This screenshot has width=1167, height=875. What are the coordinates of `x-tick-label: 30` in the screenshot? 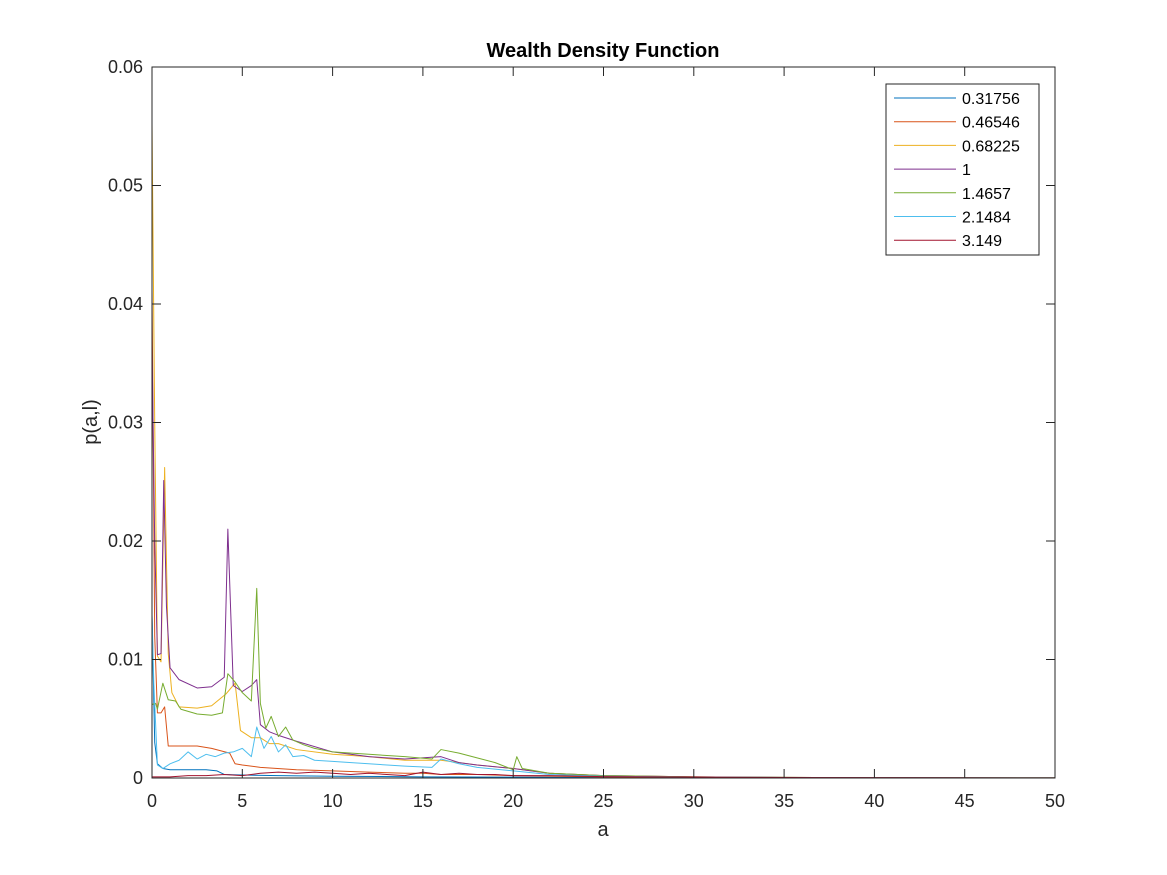 It's located at (694, 801).